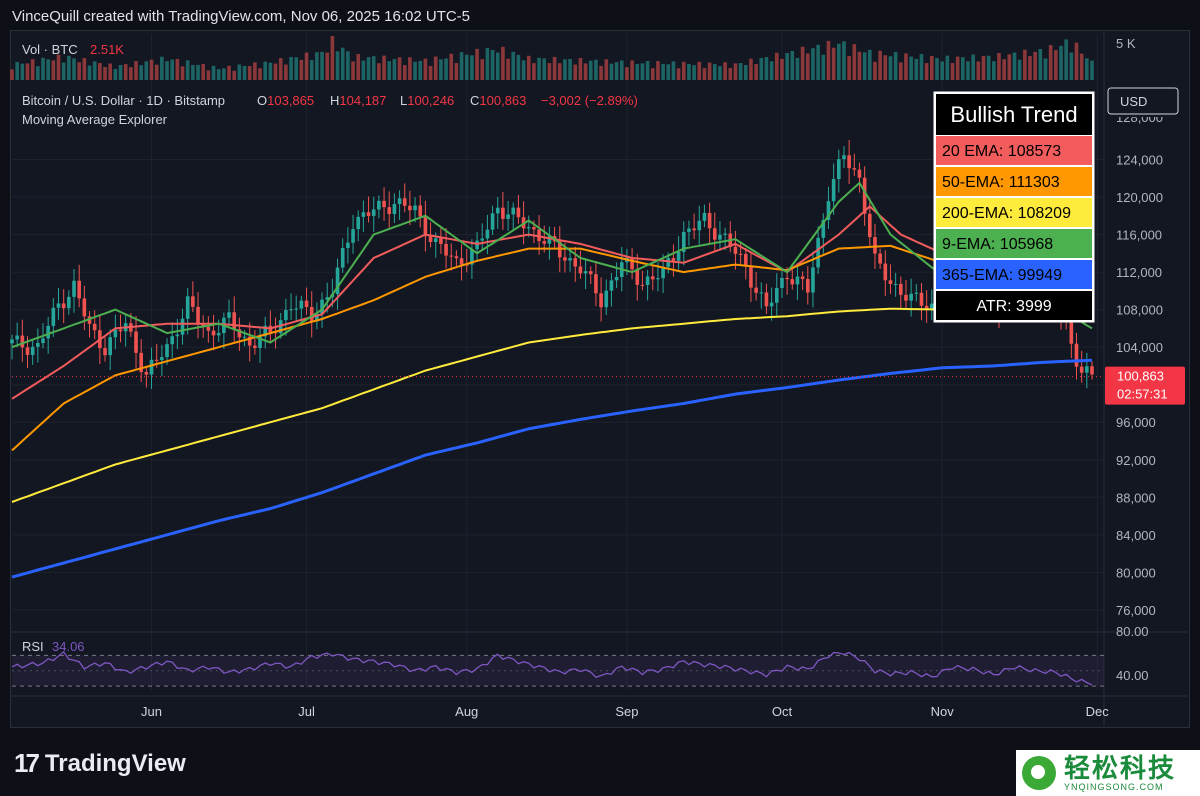  Describe the element at coordinates (107, 49) in the screenshot. I see `volume-value: 2.51K` at that location.